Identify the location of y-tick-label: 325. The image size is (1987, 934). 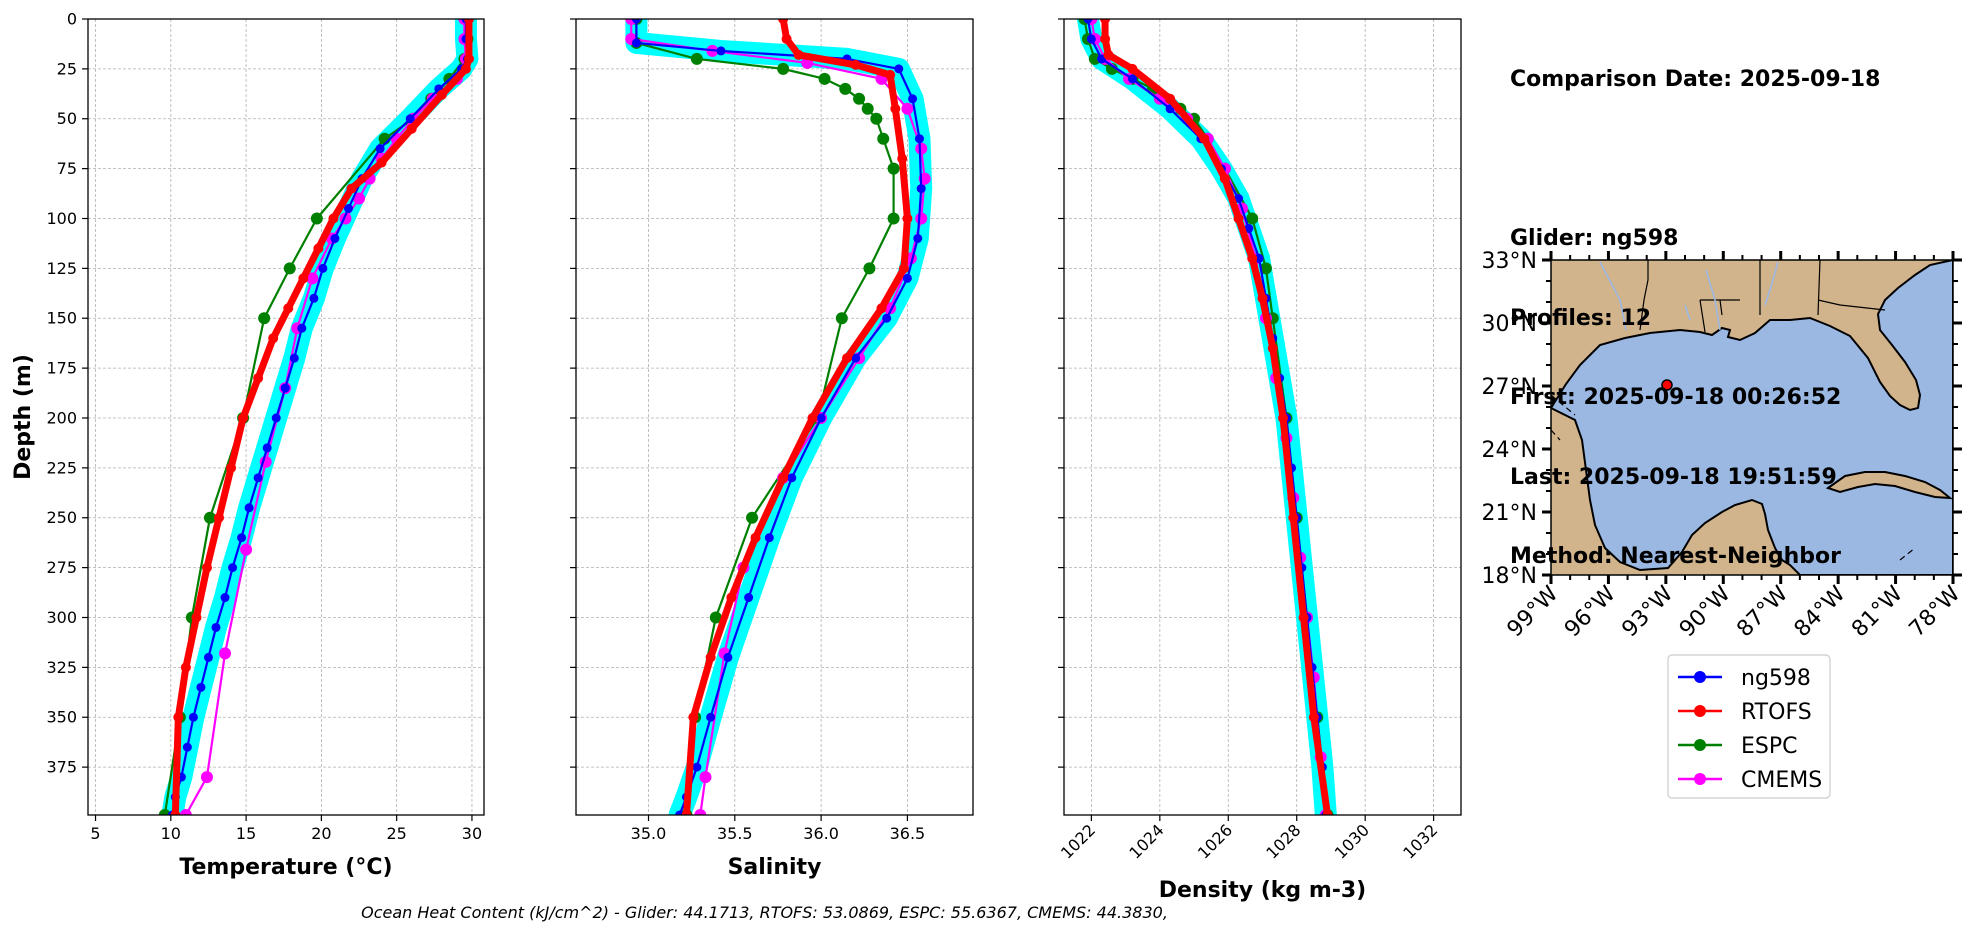
(61, 667).